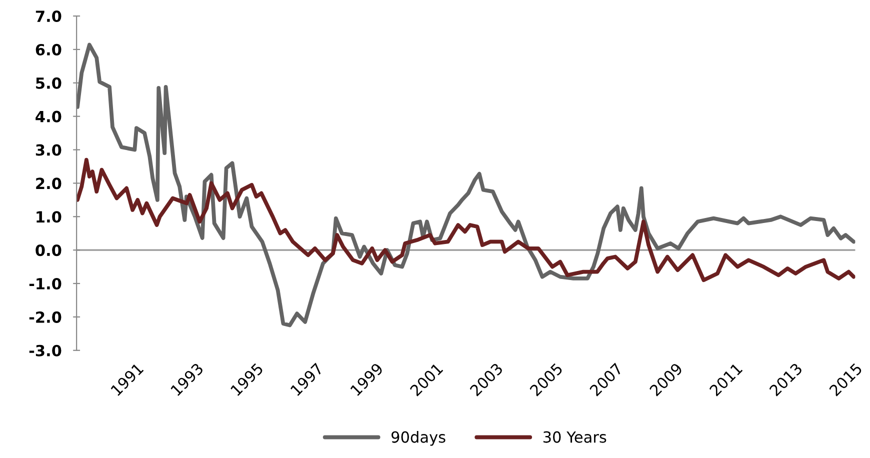 Image resolution: width=870 pixels, height=458 pixels. What do you see at coordinates (419, 438) in the screenshot?
I see `legend-label: 90days` at bounding box center [419, 438].